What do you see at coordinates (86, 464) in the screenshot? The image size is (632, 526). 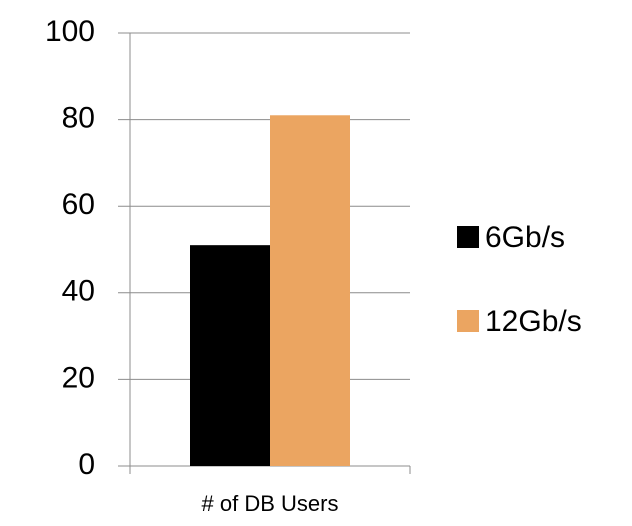 I see `y-tick-label: 0` at bounding box center [86, 464].